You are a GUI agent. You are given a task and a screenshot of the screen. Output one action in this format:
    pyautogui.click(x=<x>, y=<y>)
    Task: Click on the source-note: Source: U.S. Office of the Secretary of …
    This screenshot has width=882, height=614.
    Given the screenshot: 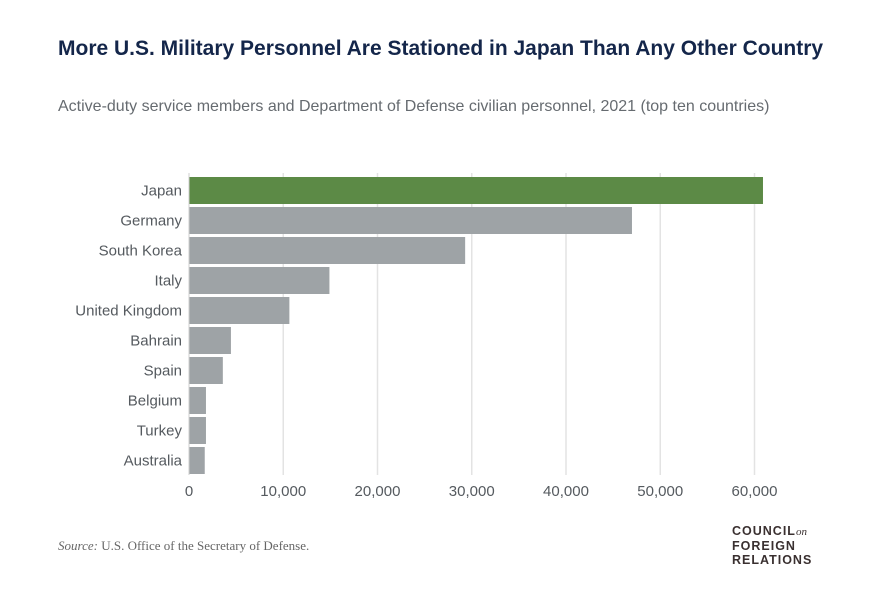 What is the action you would take?
    pyautogui.click(x=183, y=546)
    